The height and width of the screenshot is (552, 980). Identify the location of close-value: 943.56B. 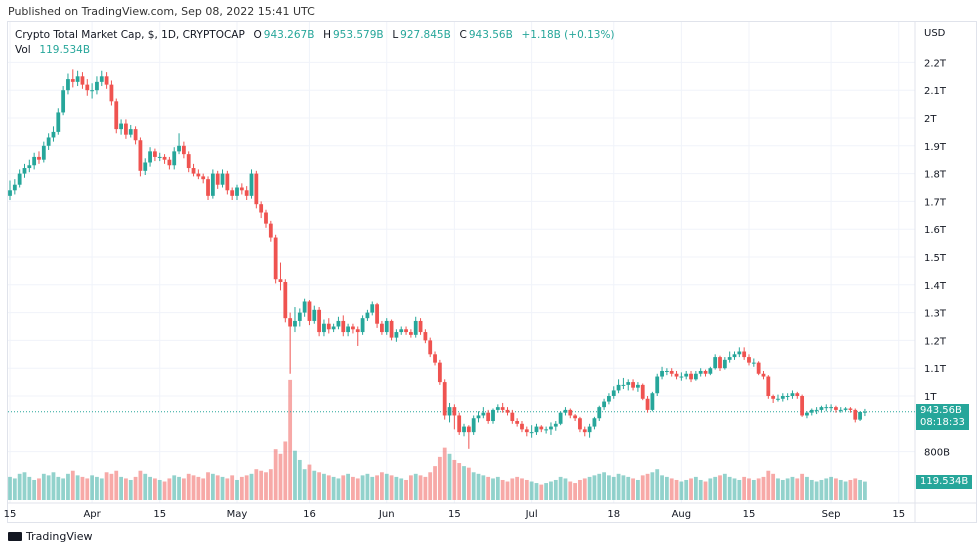
(490, 35).